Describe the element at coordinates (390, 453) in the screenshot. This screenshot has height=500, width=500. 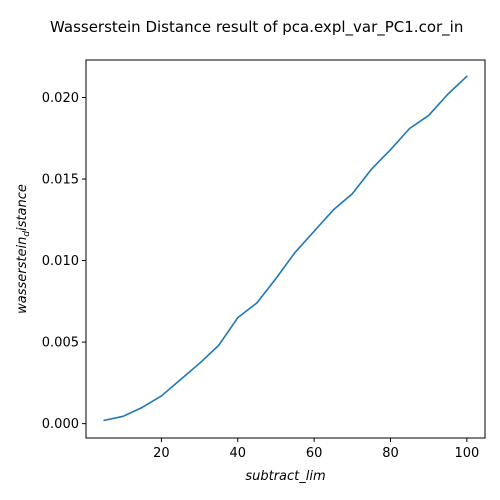
I see `x-tick-label: 80` at that location.